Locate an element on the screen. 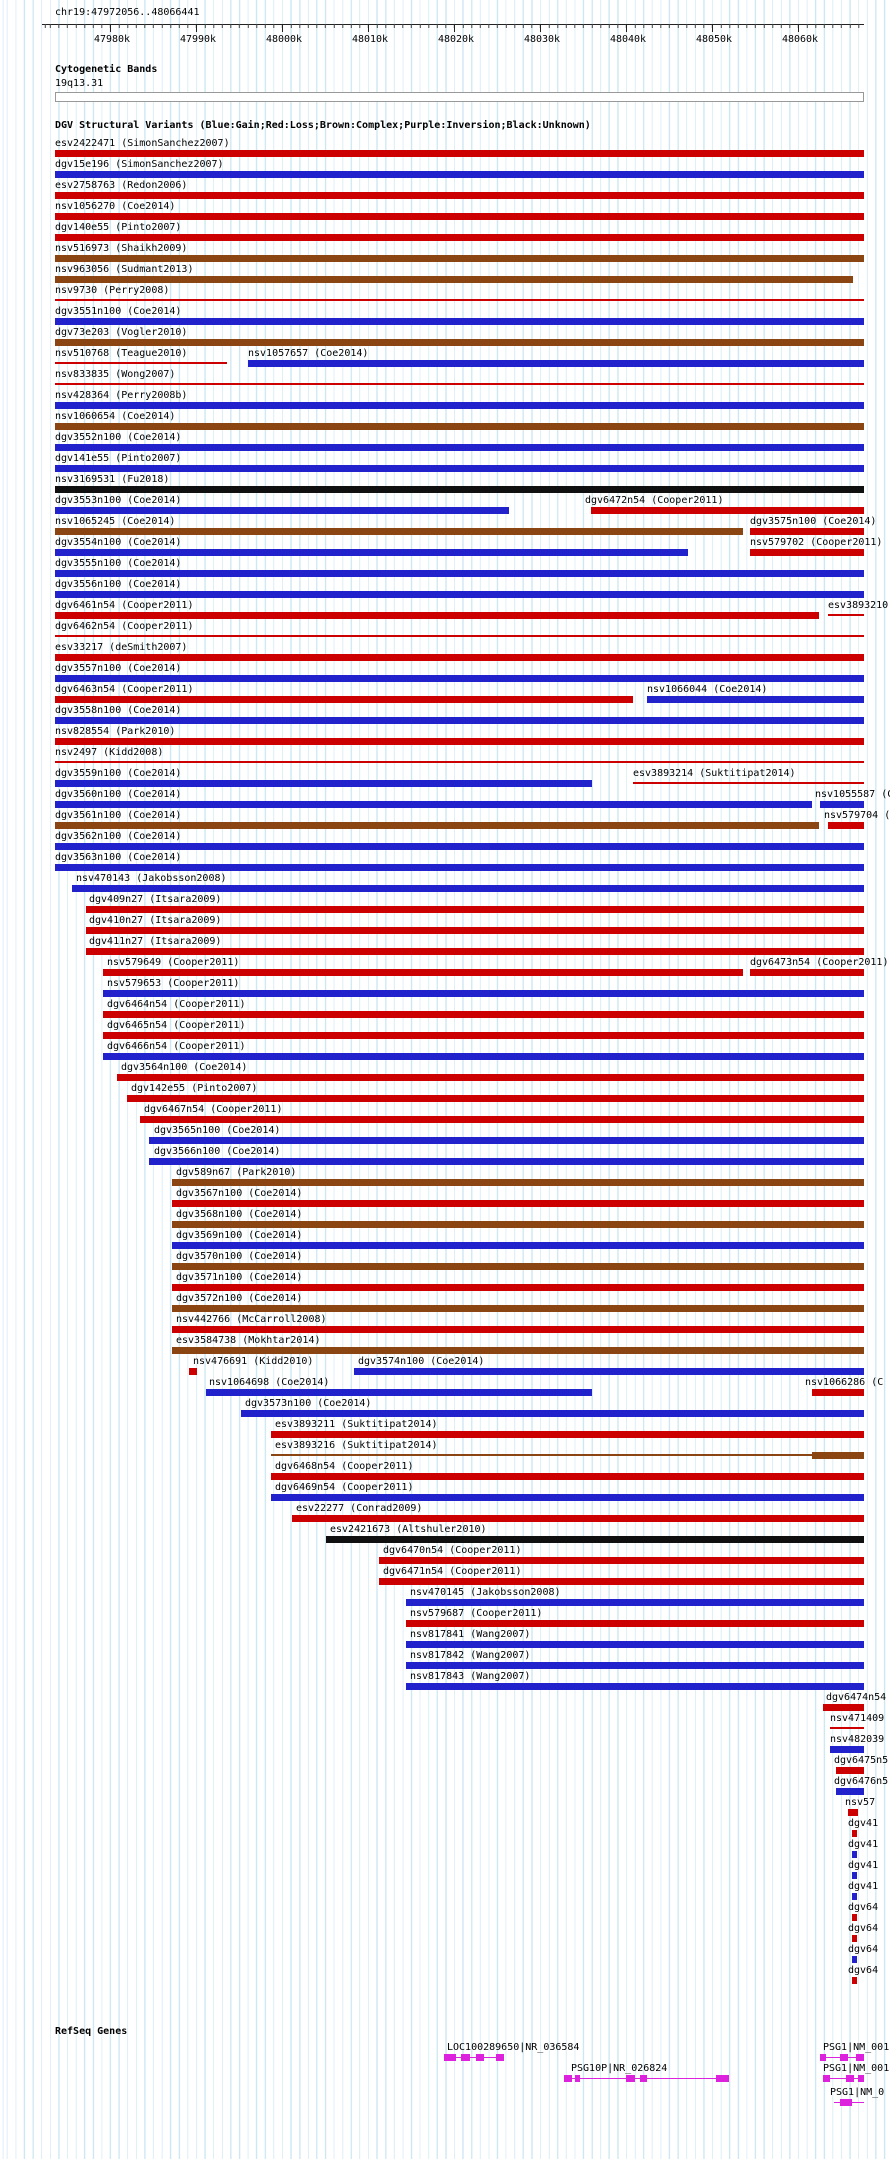 The width and height of the screenshot is (890, 2159). gene-intron-line is located at coordinates (474, 2057).